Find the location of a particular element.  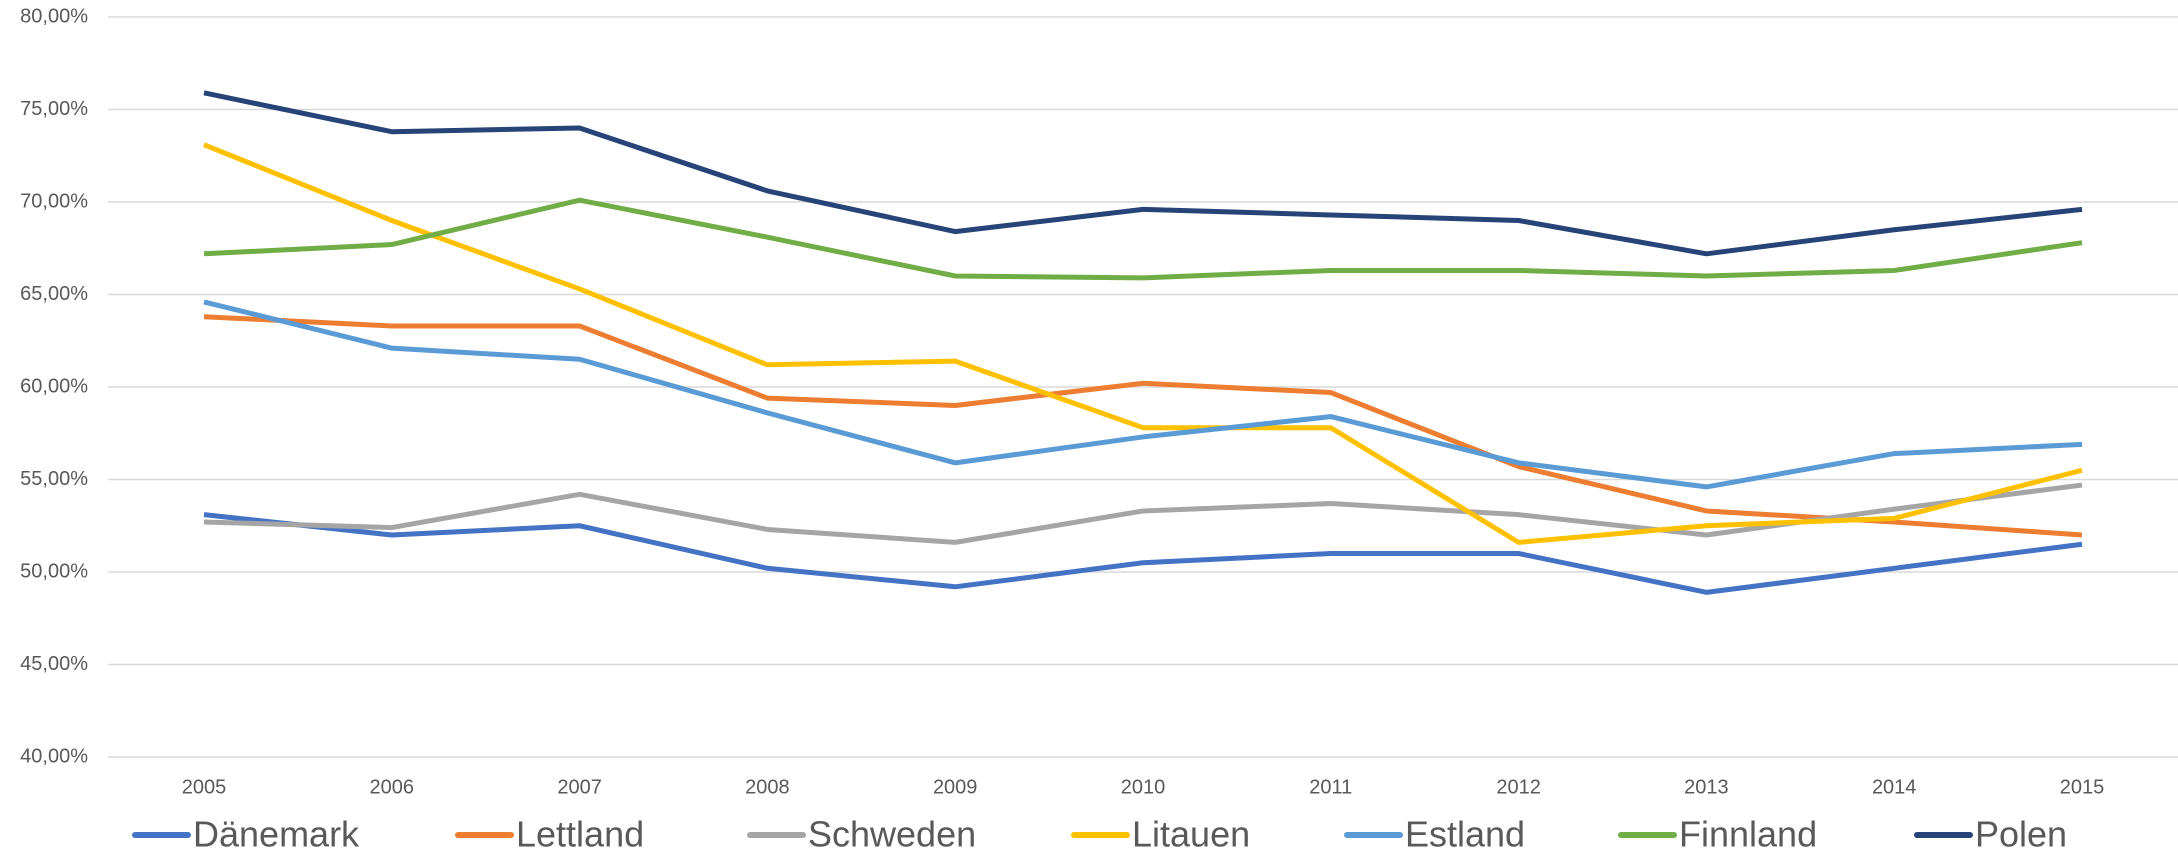

x-tick-label: 2012 is located at coordinates (1518, 787).